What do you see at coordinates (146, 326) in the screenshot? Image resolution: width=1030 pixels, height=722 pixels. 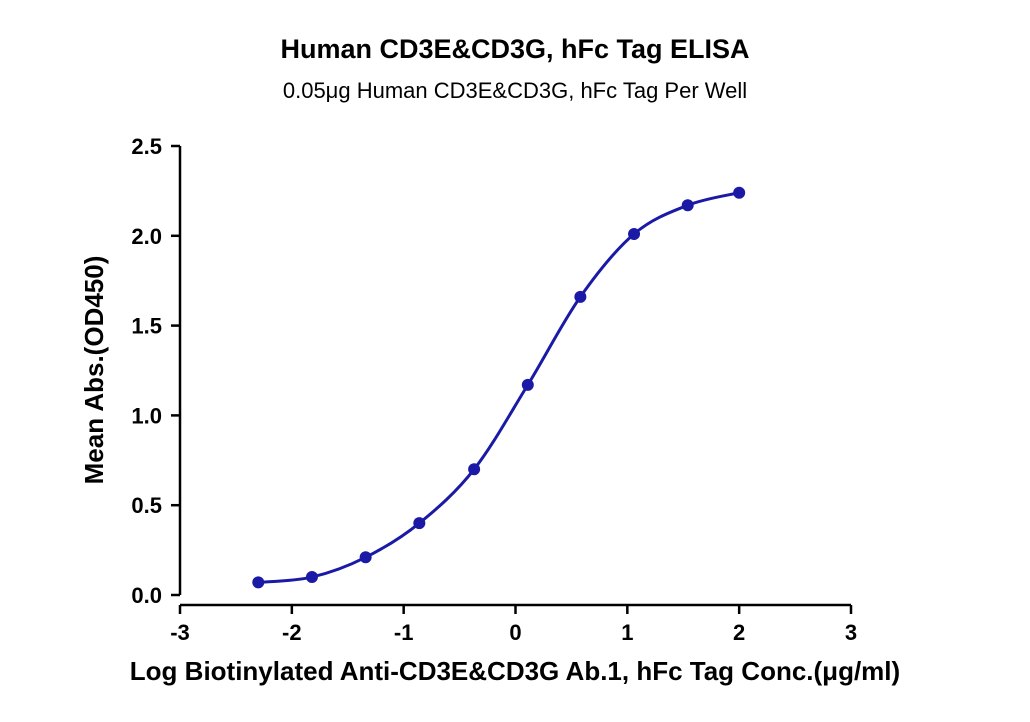 I see `y-tick-label: 1.5` at bounding box center [146, 326].